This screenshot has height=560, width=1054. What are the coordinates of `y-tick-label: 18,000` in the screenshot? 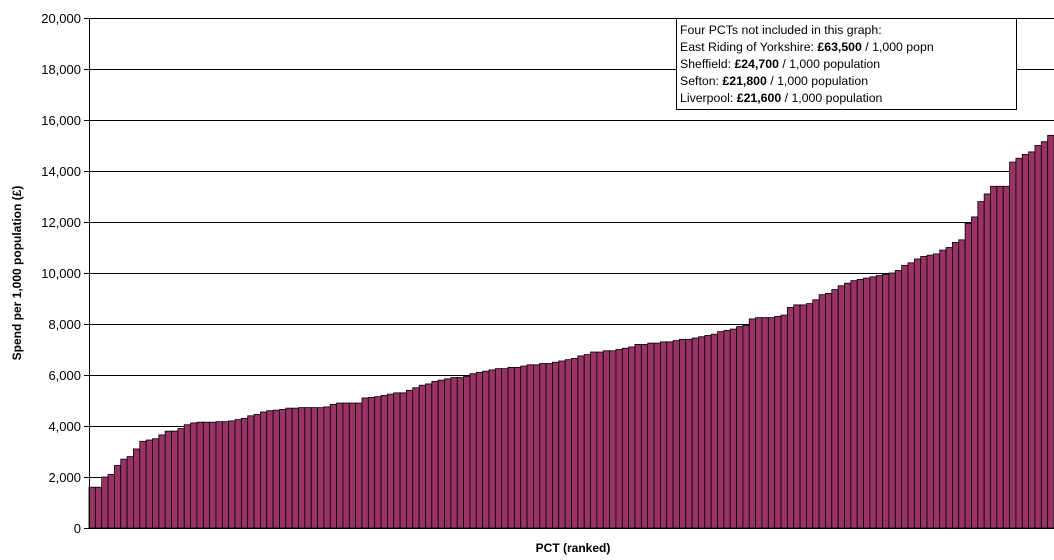 It's located at (61, 69).